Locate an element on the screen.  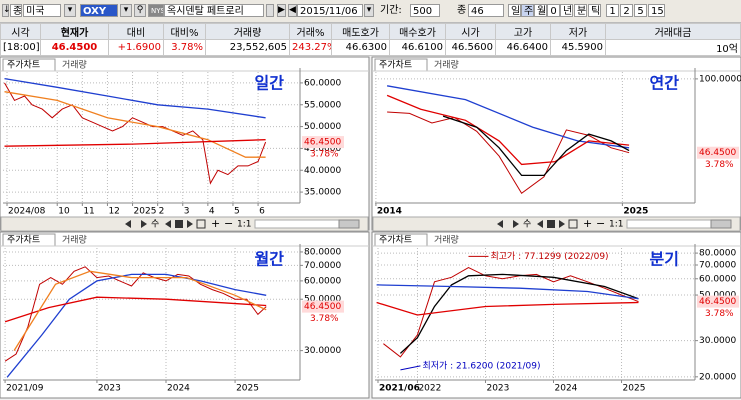
quote-value: +1.6900 is located at coordinates (136, 47).